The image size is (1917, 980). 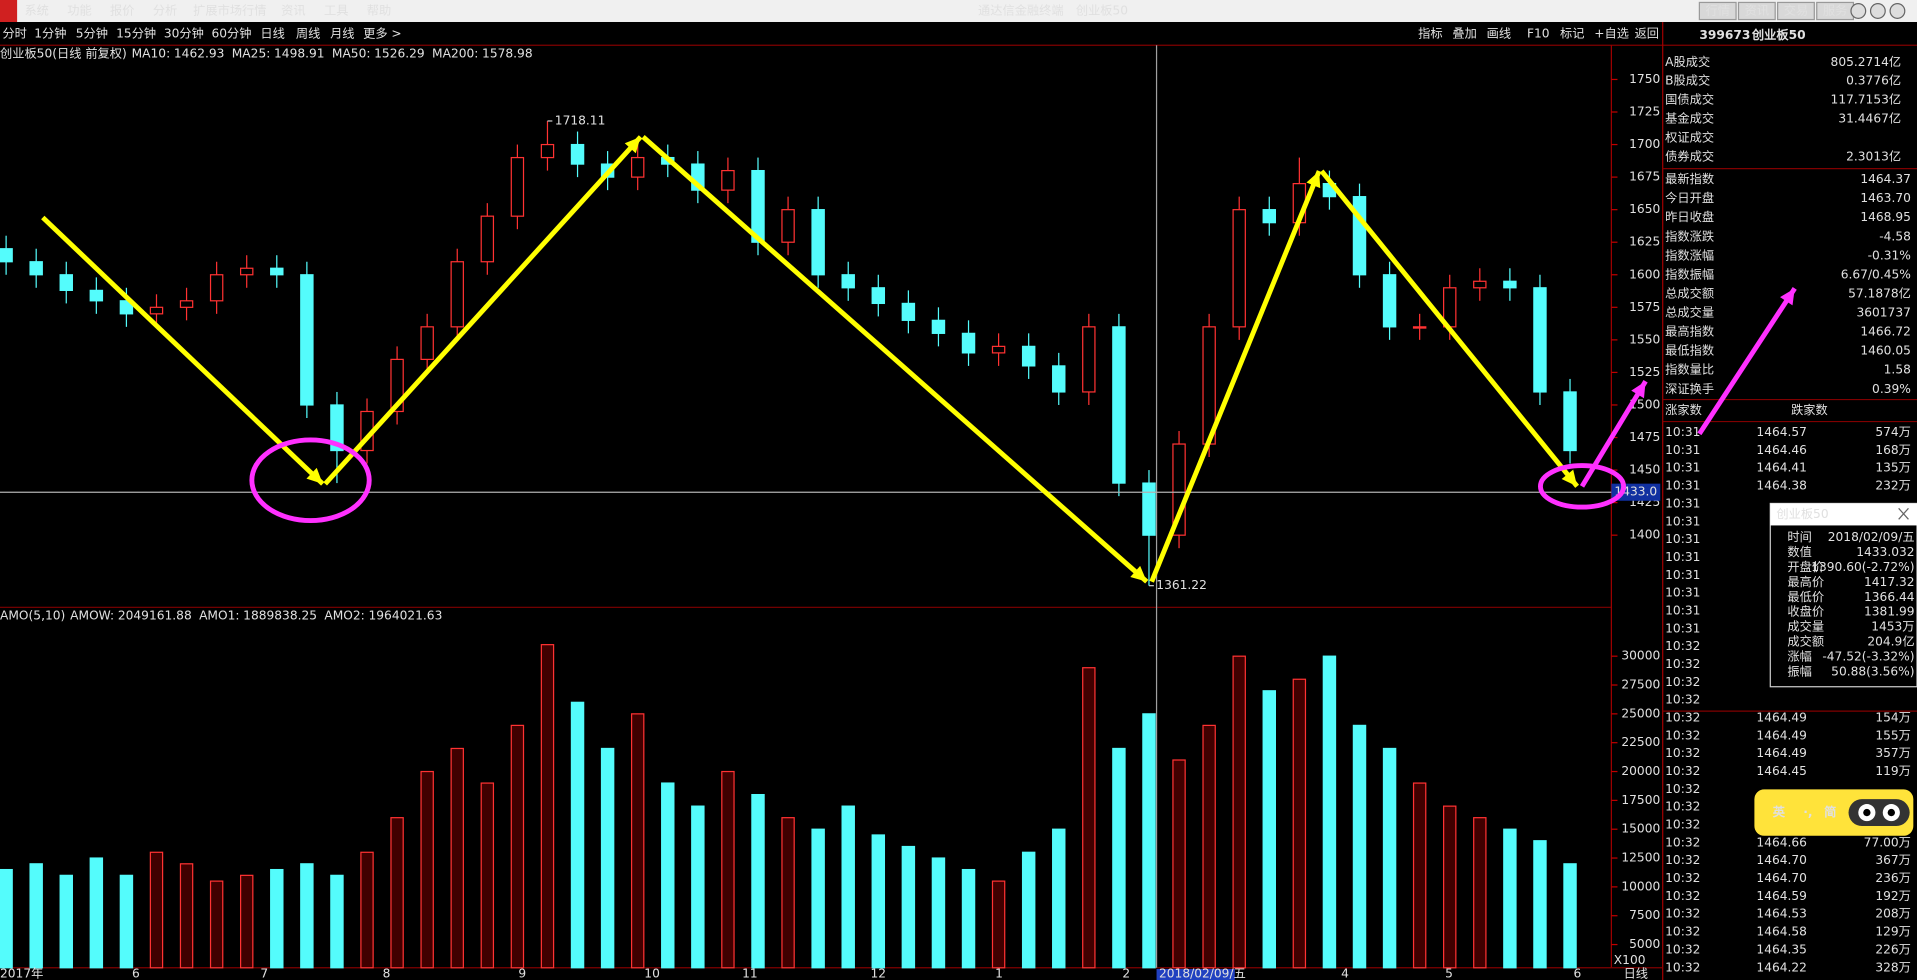 I want to click on tool-button: 画线, so click(x=1499, y=34).